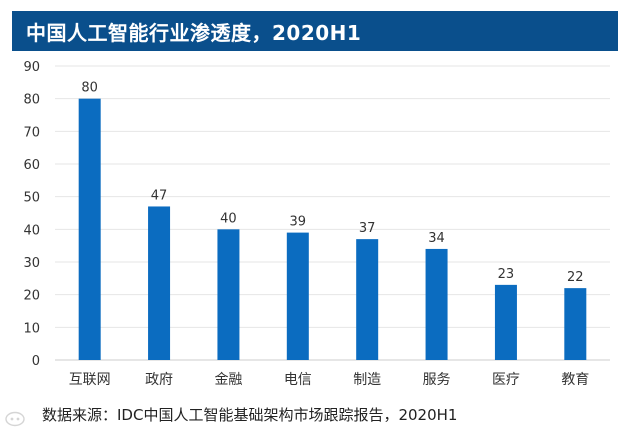 The width and height of the screenshot is (640, 433). Describe the element at coordinates (31, 165) in the screenshot. I see `y-tick-label: 60` at that location.